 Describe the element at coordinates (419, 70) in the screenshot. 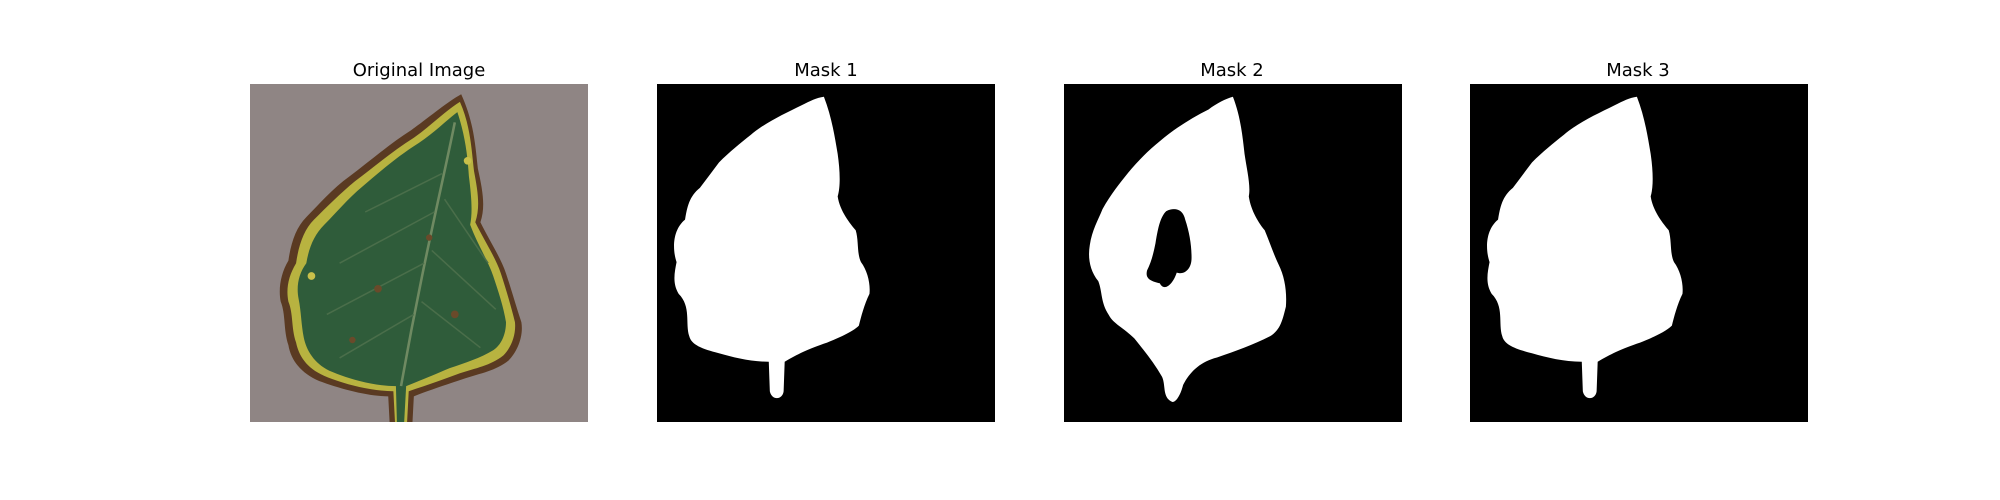

I see `panel-title-original: Original Image` at that location.